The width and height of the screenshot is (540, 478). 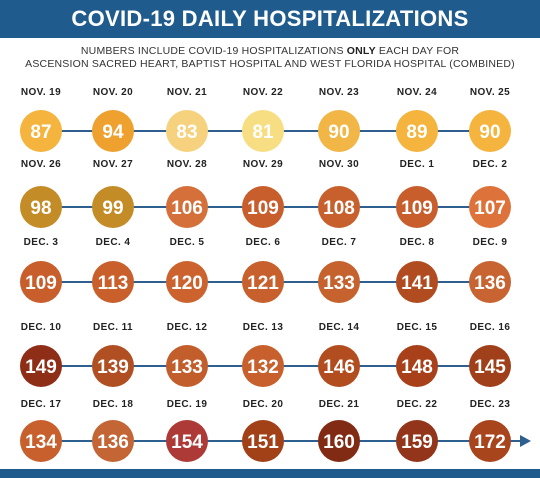 I want to click on value-label: 113, so click(x=113, y=283).